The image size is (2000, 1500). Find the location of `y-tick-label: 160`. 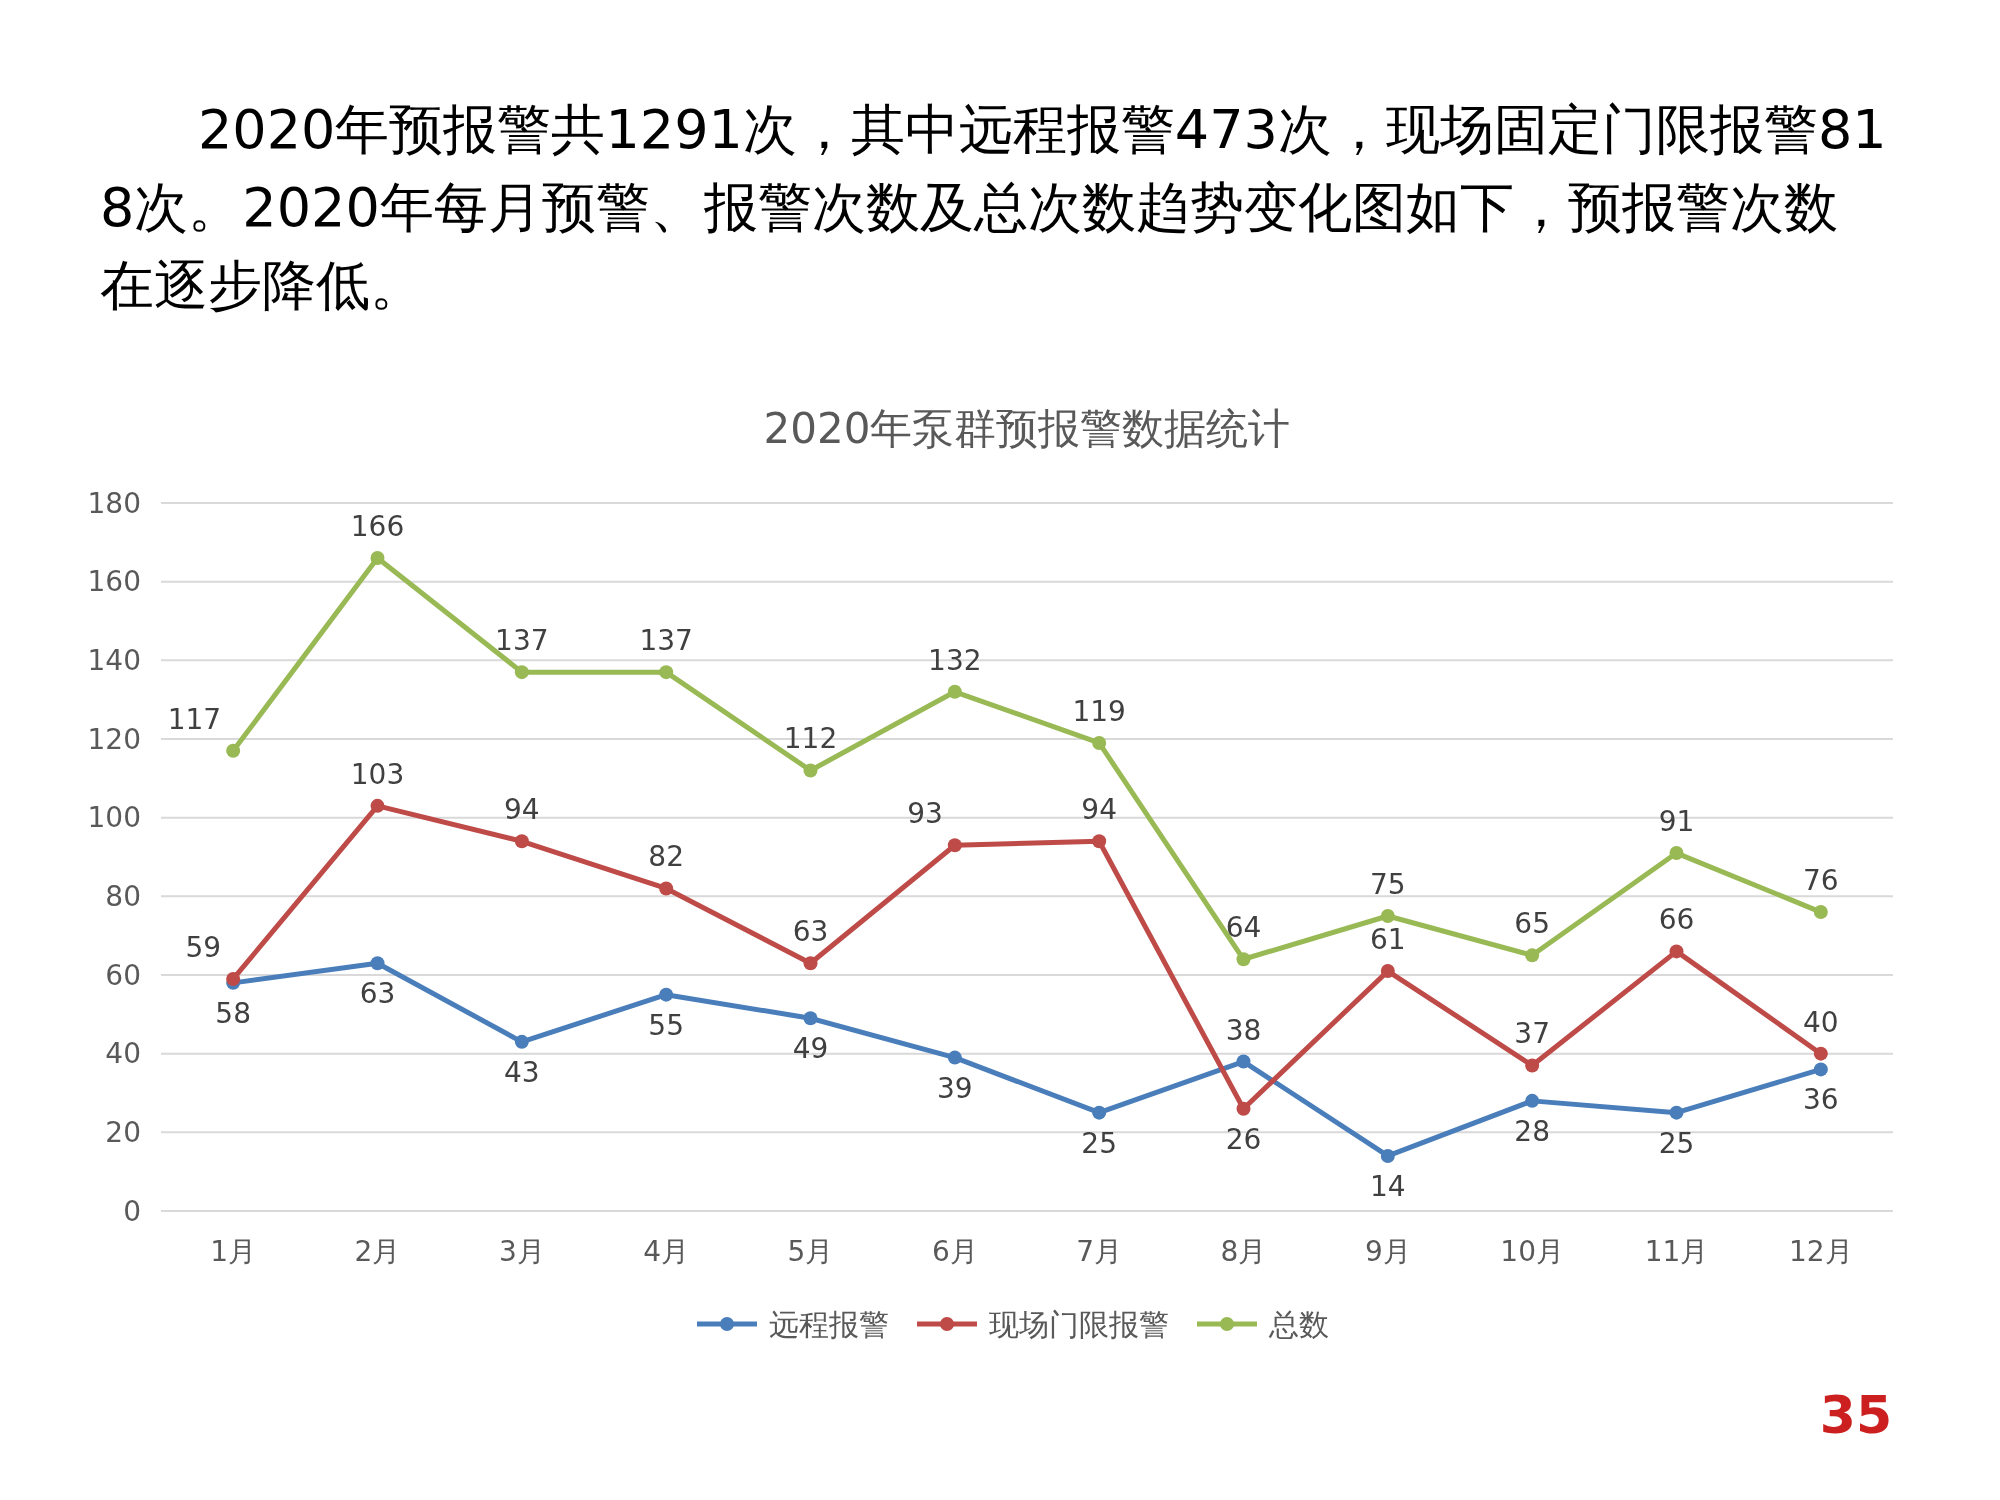

y-tick-label: 160 is located at coordinates (114, 582).